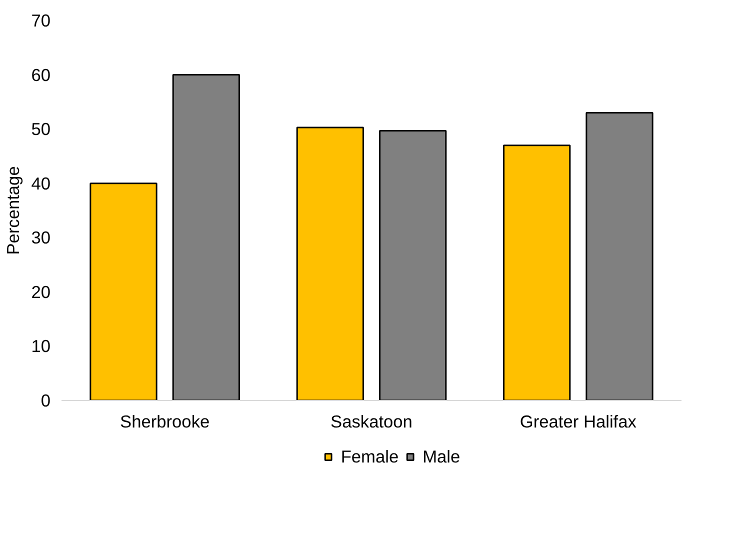  I want to click on y-tick-label: 40, so click(41, 183).